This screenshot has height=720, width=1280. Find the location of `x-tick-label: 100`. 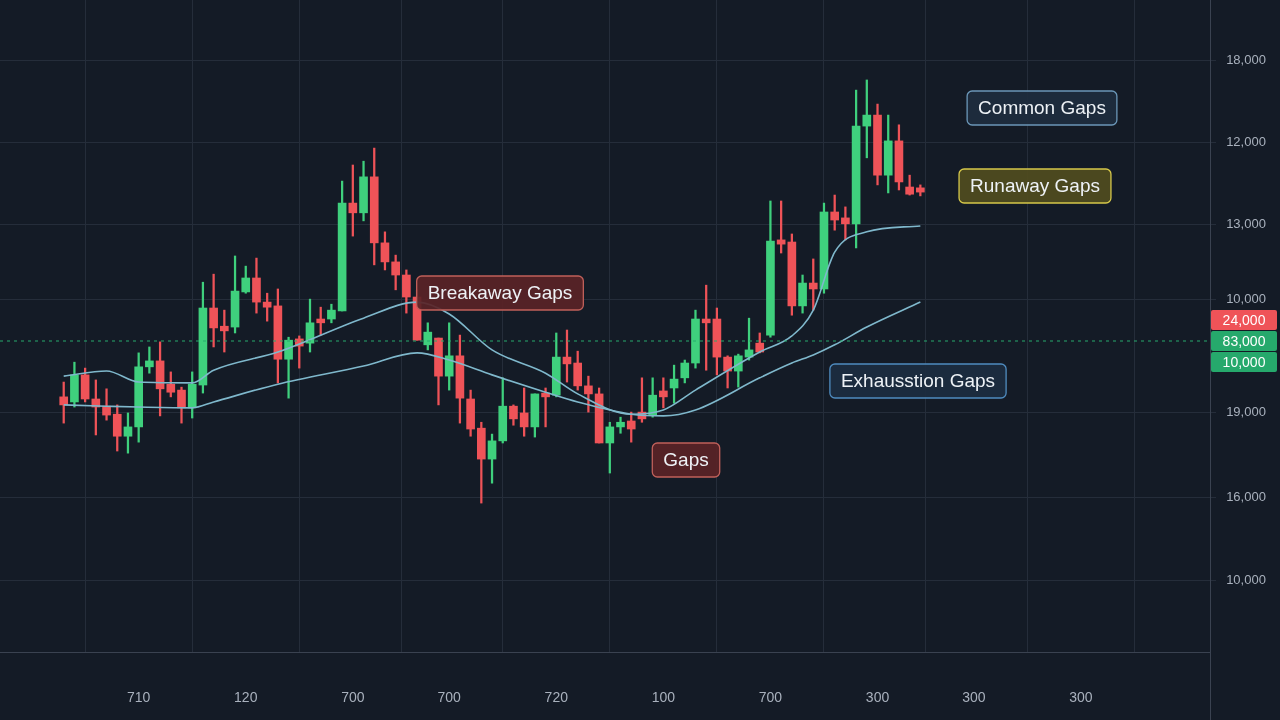

x-tick-label: 100 is located at coordinates (663, 697).